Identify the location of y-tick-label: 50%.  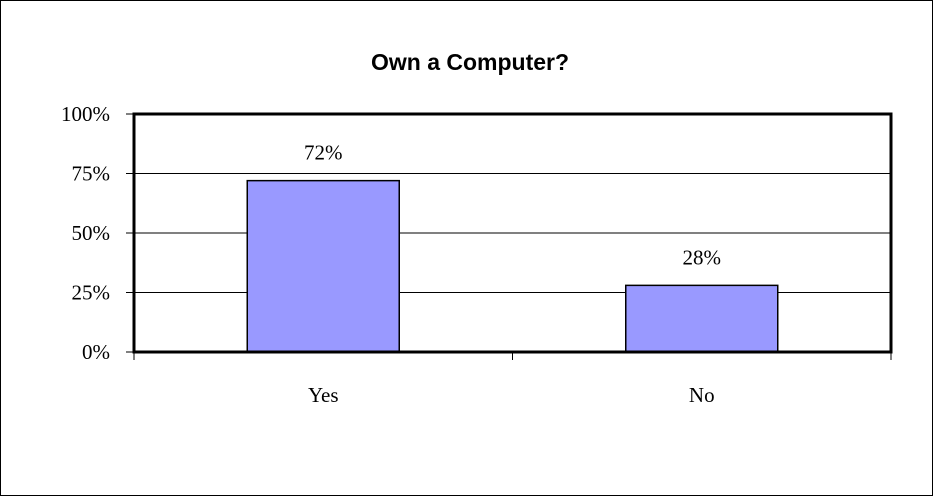
(91, 233).